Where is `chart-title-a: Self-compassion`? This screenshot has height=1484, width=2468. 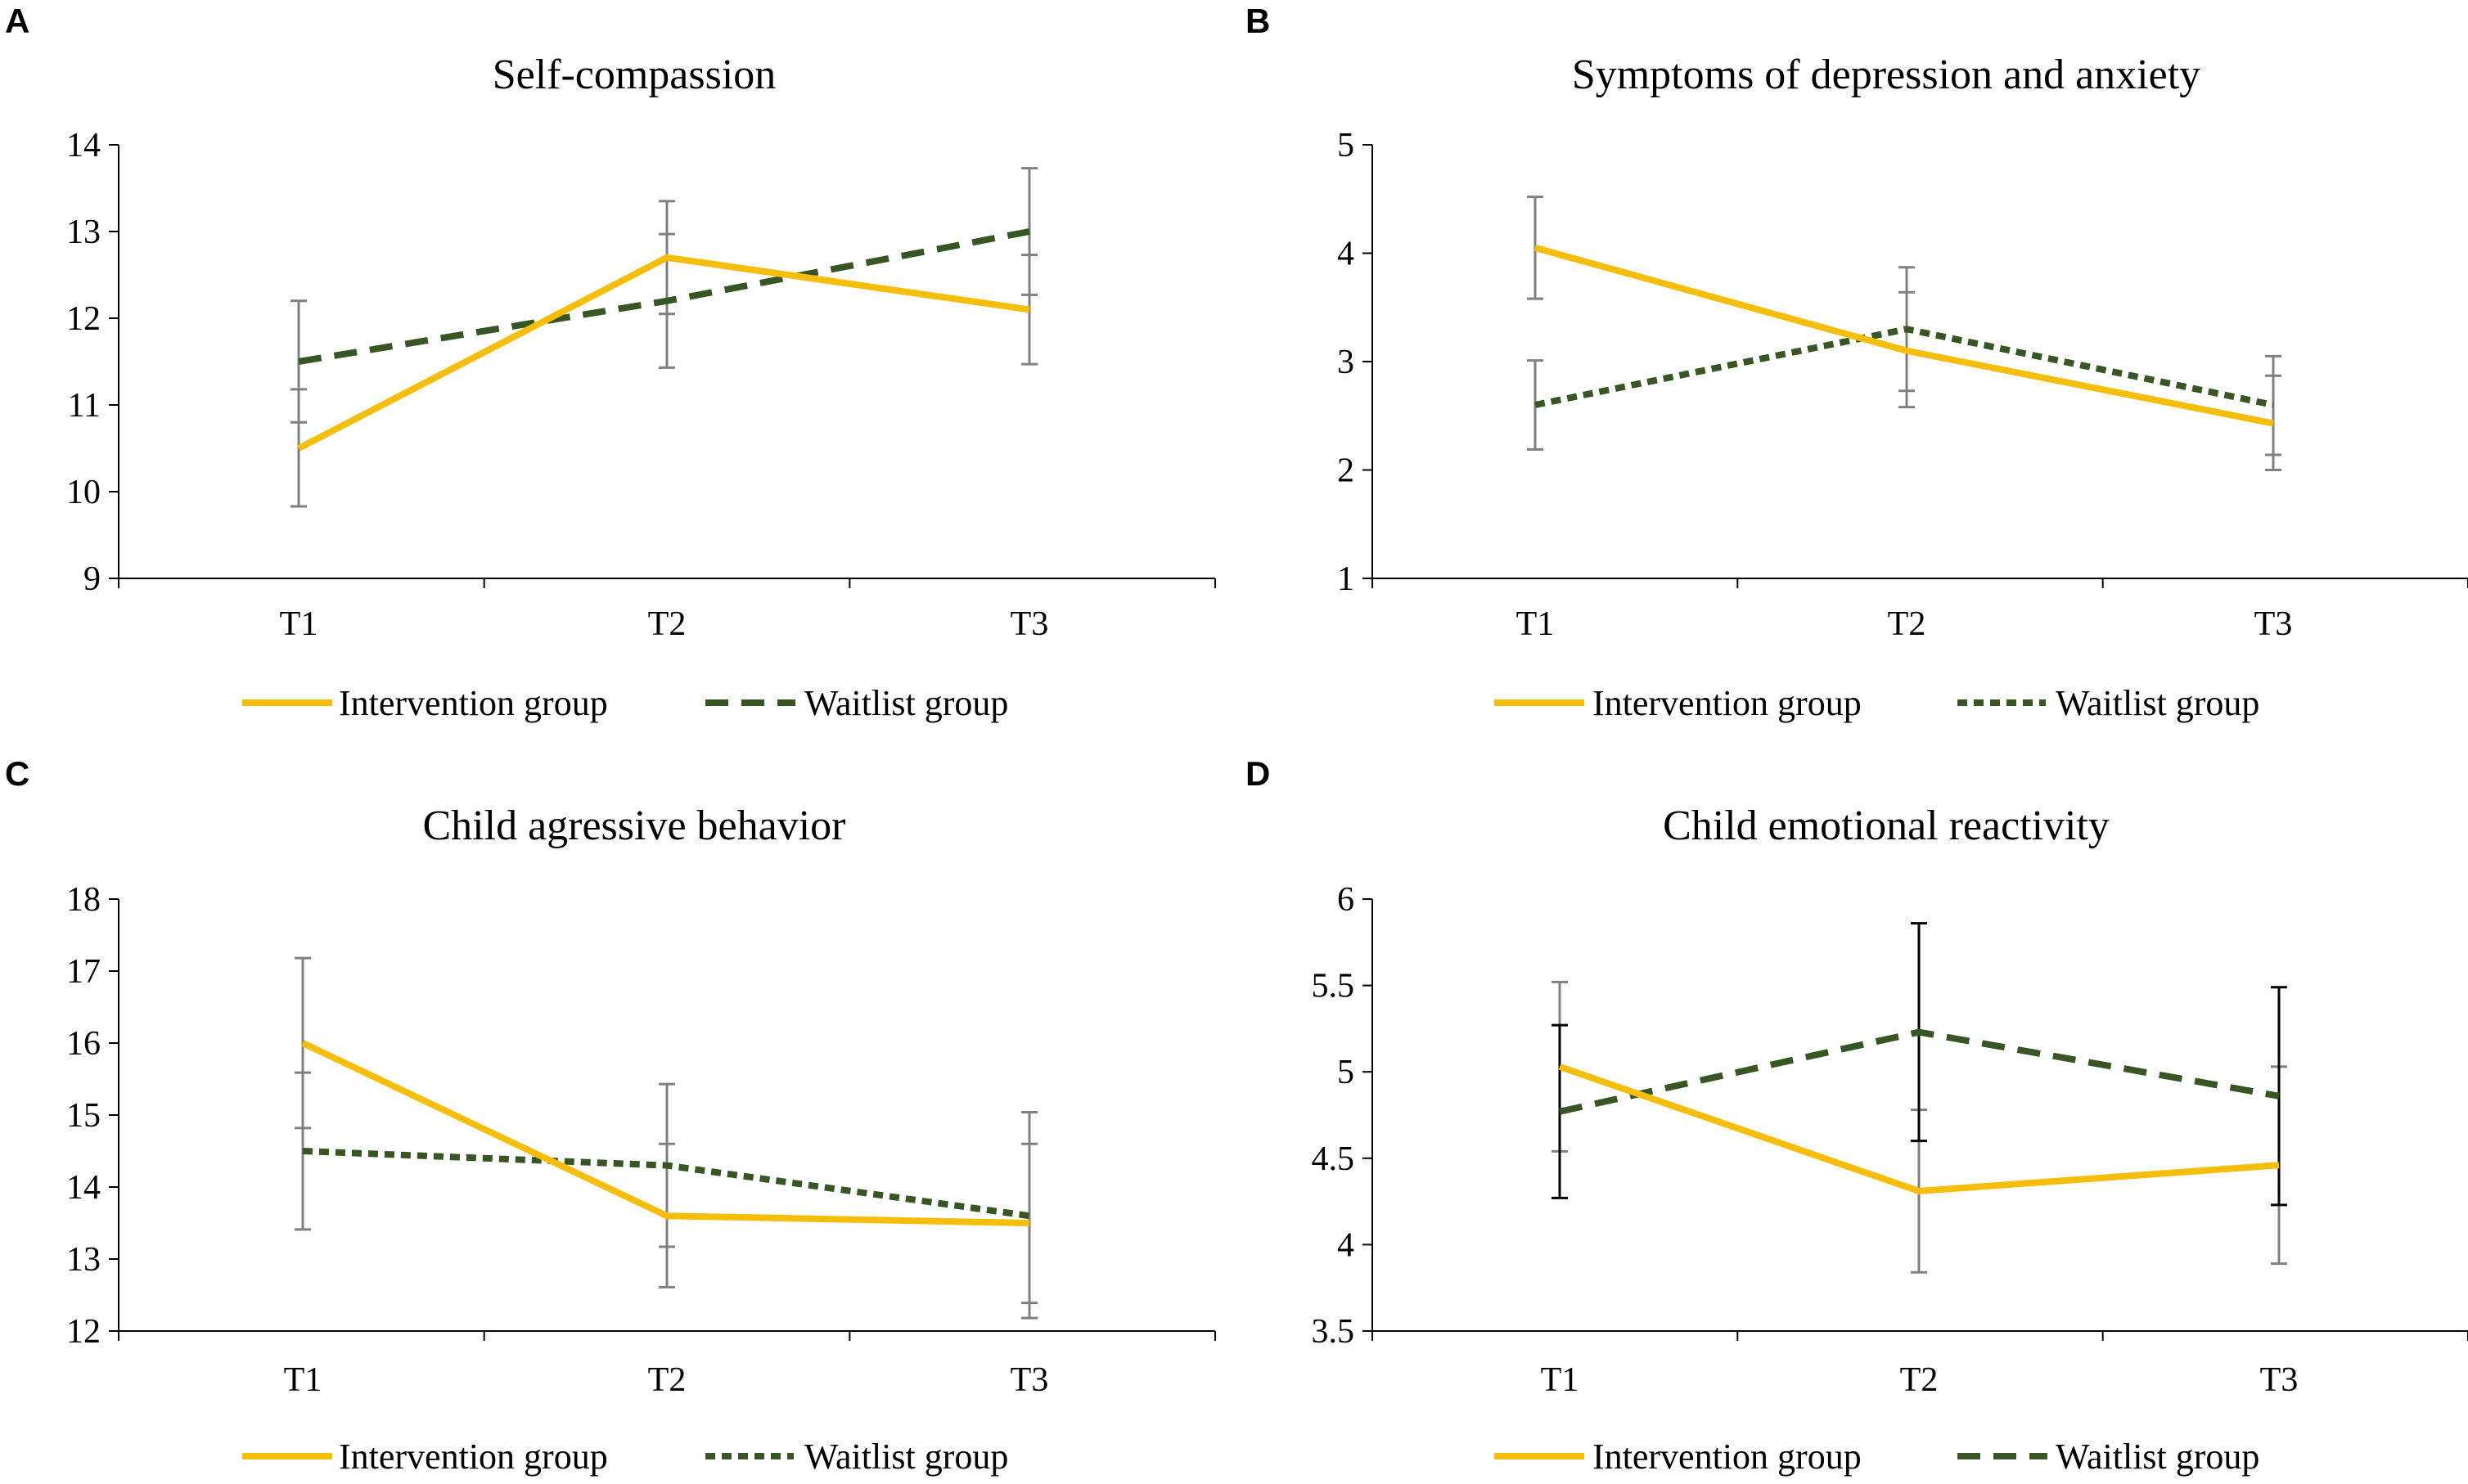 chart-title-a: Self-compassion is located at coordinates (635, 75).